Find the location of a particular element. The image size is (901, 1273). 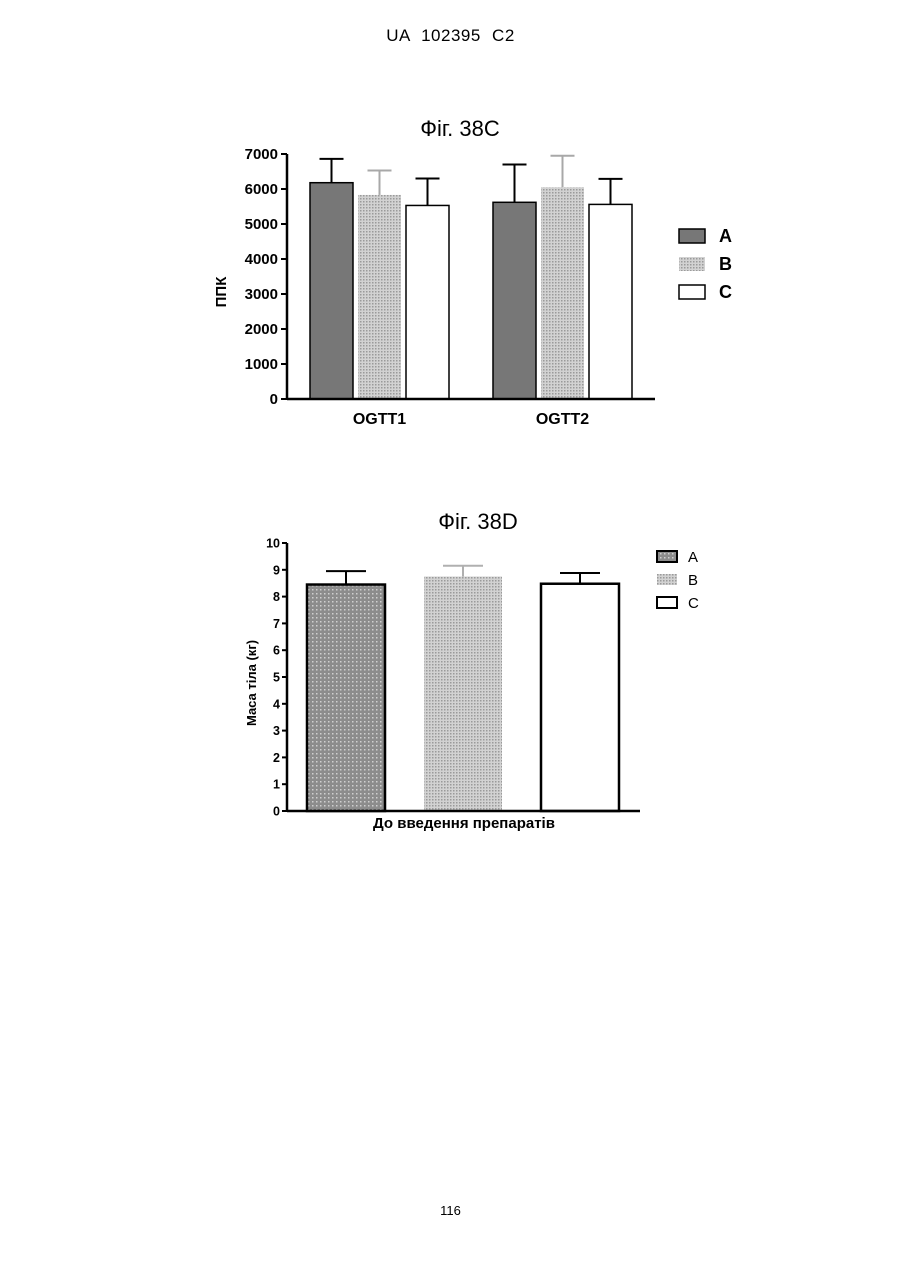

y-tick-label: 9 is located at coordinates (276, 570).